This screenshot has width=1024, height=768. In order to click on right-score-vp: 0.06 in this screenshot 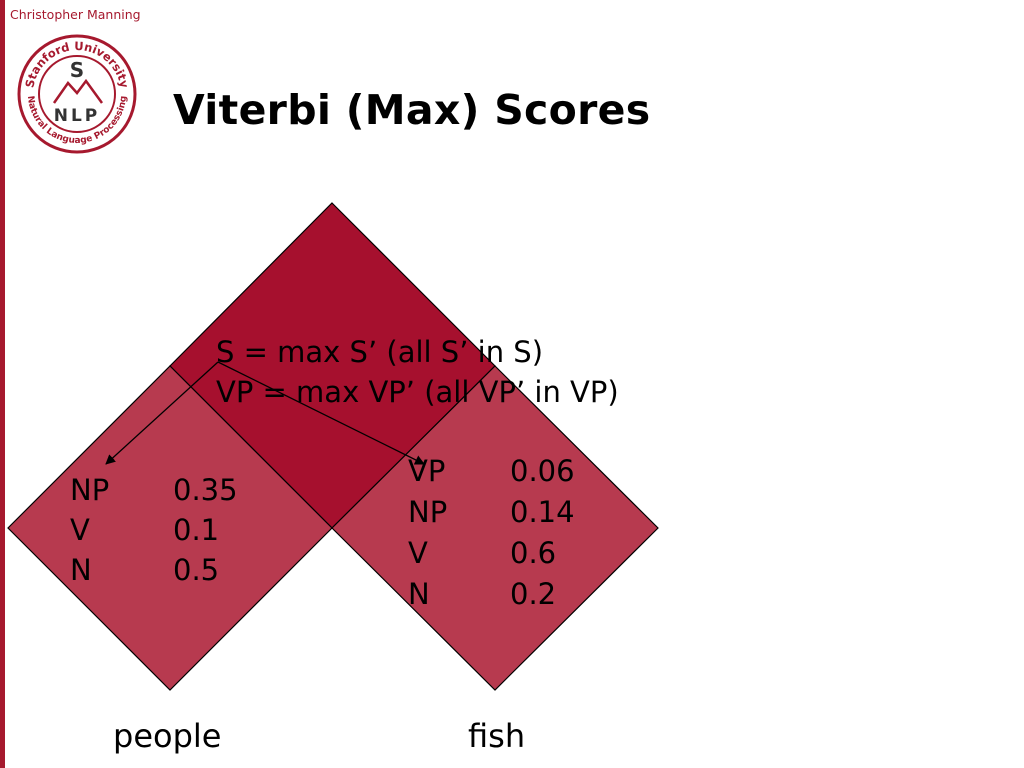, I will do `click(542, 471)`.